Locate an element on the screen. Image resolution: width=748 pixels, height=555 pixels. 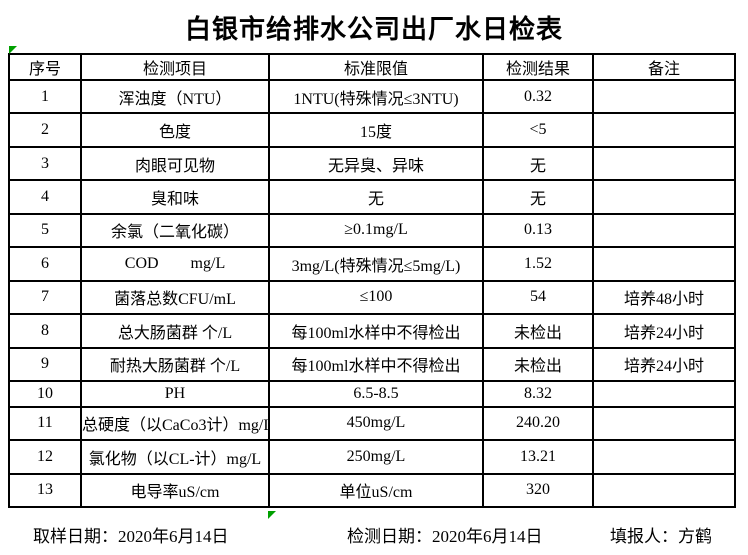
table-row: 7 菌落总数CFU/mL ≤100 54 培养48小时 is located at coordinates (372, 297).